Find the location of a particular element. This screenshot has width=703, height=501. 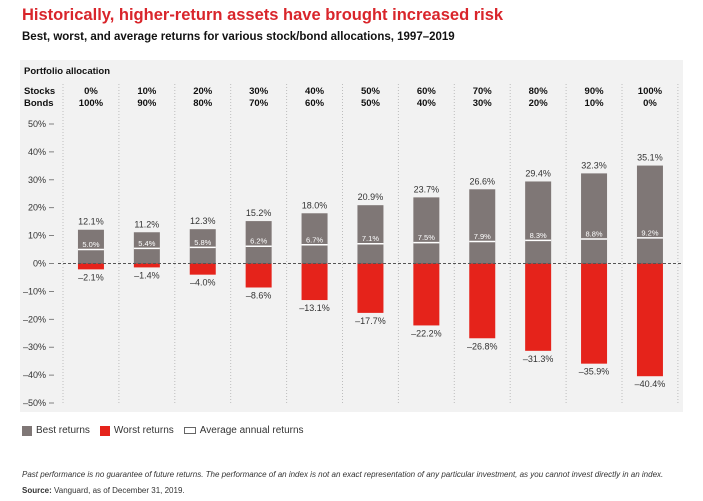

best-return-label: 20.9% is located at coordinates (371, 197).